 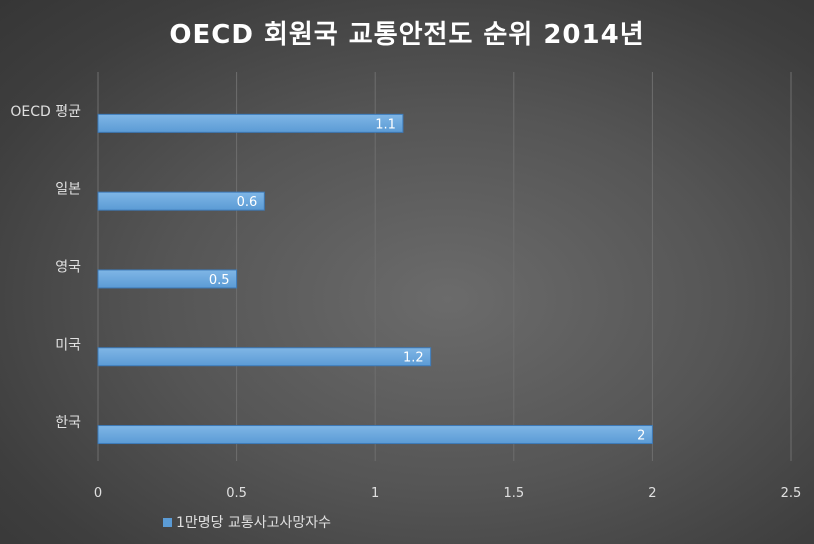 I want to click on legend: 1만명당 교통사고사망자수, so click(x=247, y=522).